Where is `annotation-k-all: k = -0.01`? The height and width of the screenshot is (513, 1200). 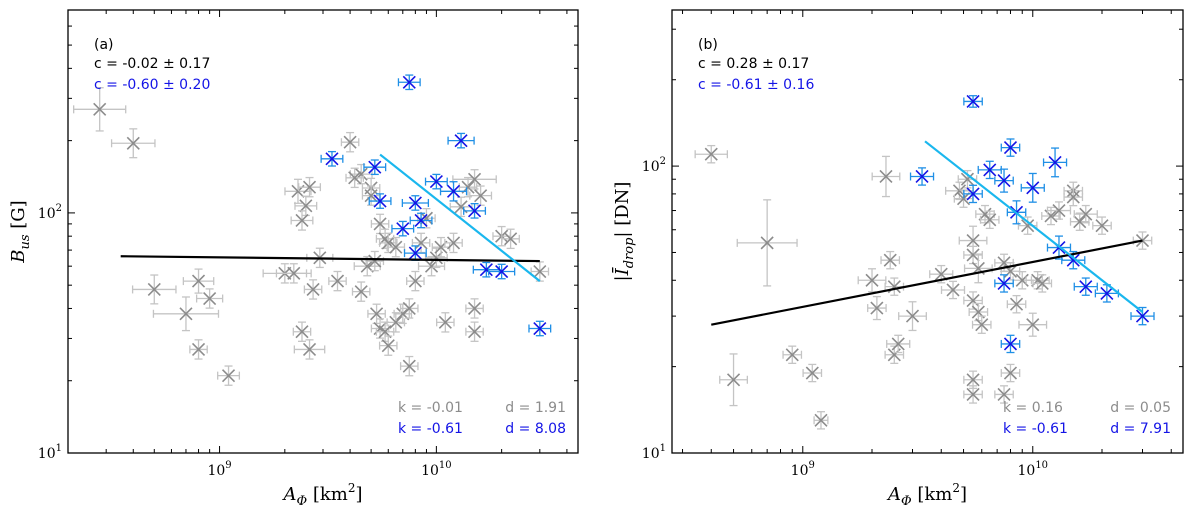 annotation-k-all: k = -0.01 is located at coordinates (430, 408).